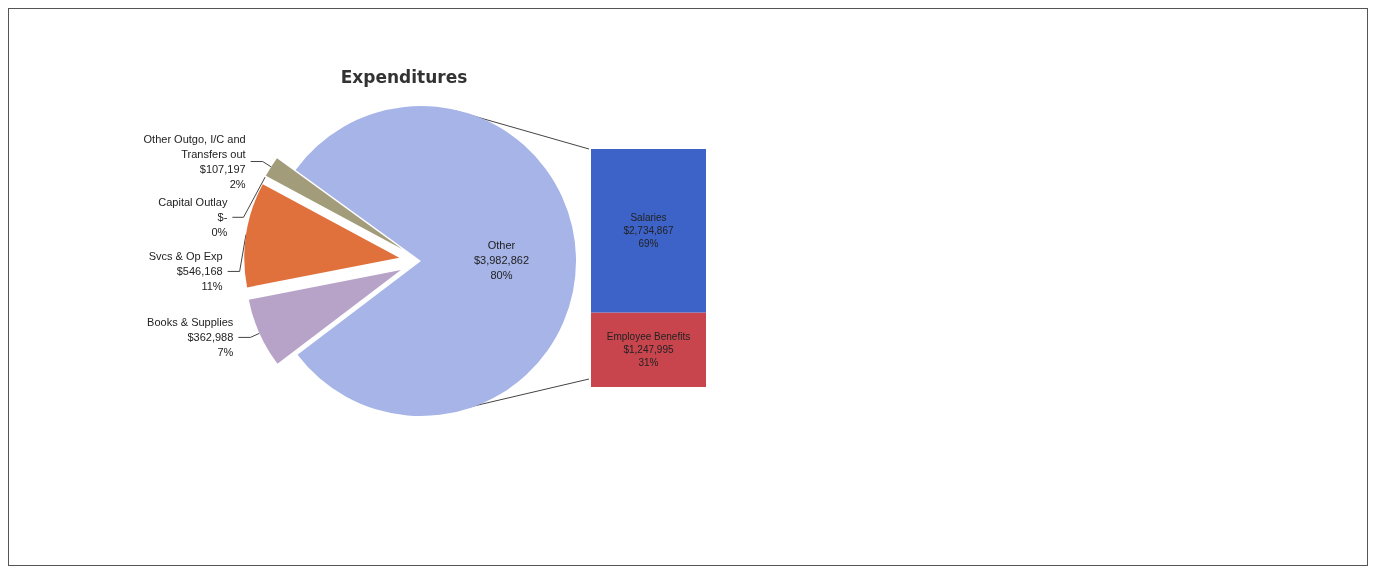 This screenshot has height=572, width=1374. What do you see at coordinates (199, 279) in the screenshot?
I see `data-label: $546,168 11%` at bounding box center [199, 279].